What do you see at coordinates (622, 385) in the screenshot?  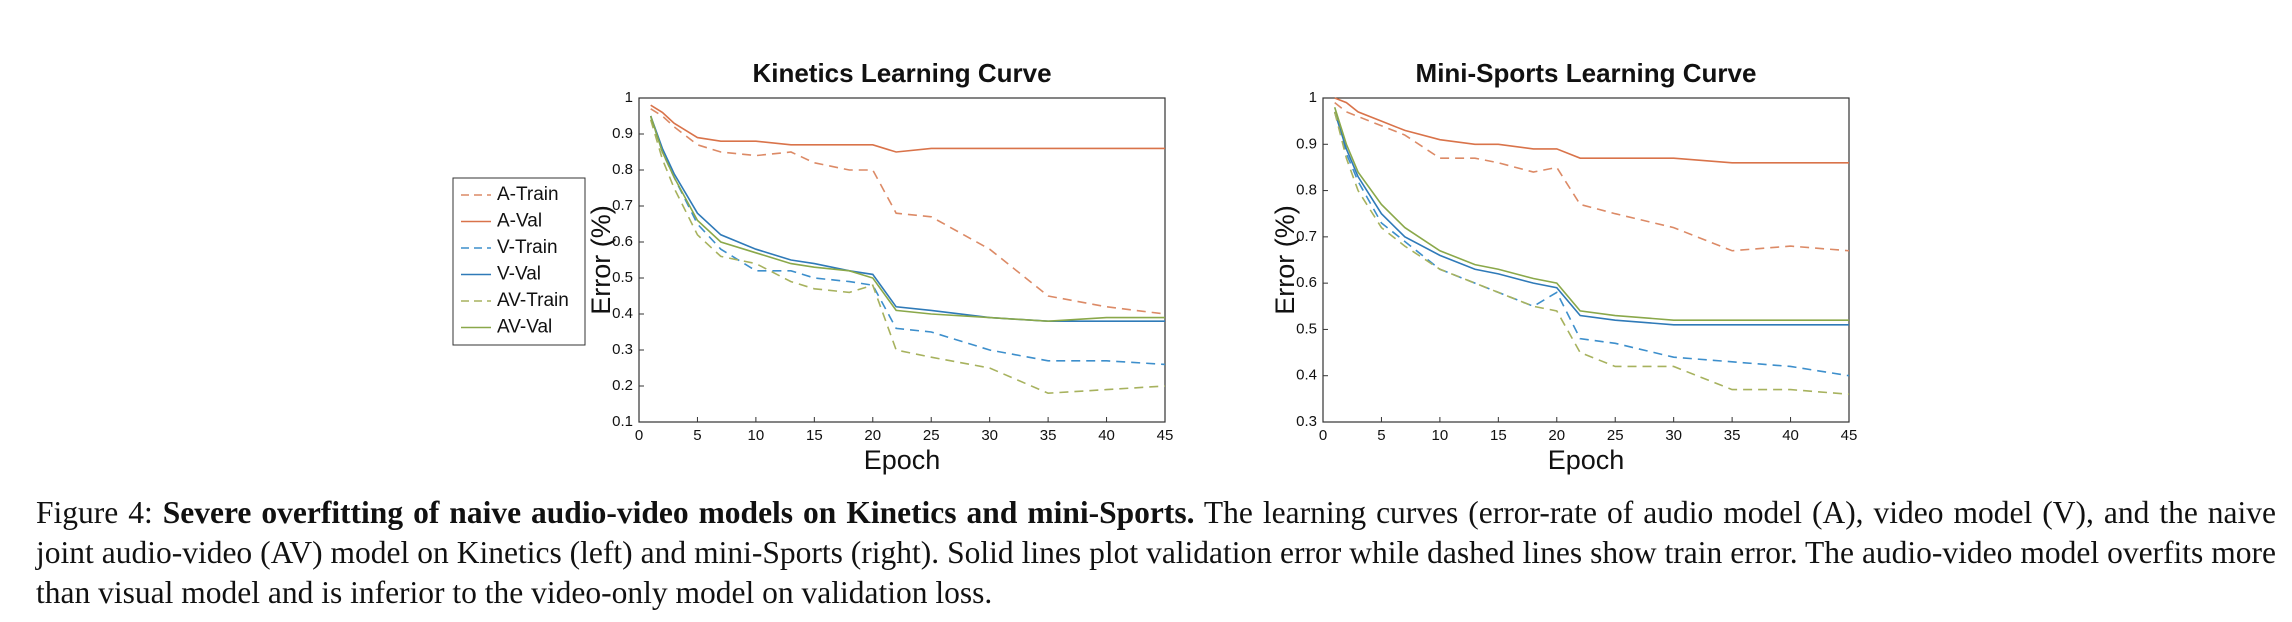 I see `y-tick-label: 0.2` at bounding box center [622, 385].